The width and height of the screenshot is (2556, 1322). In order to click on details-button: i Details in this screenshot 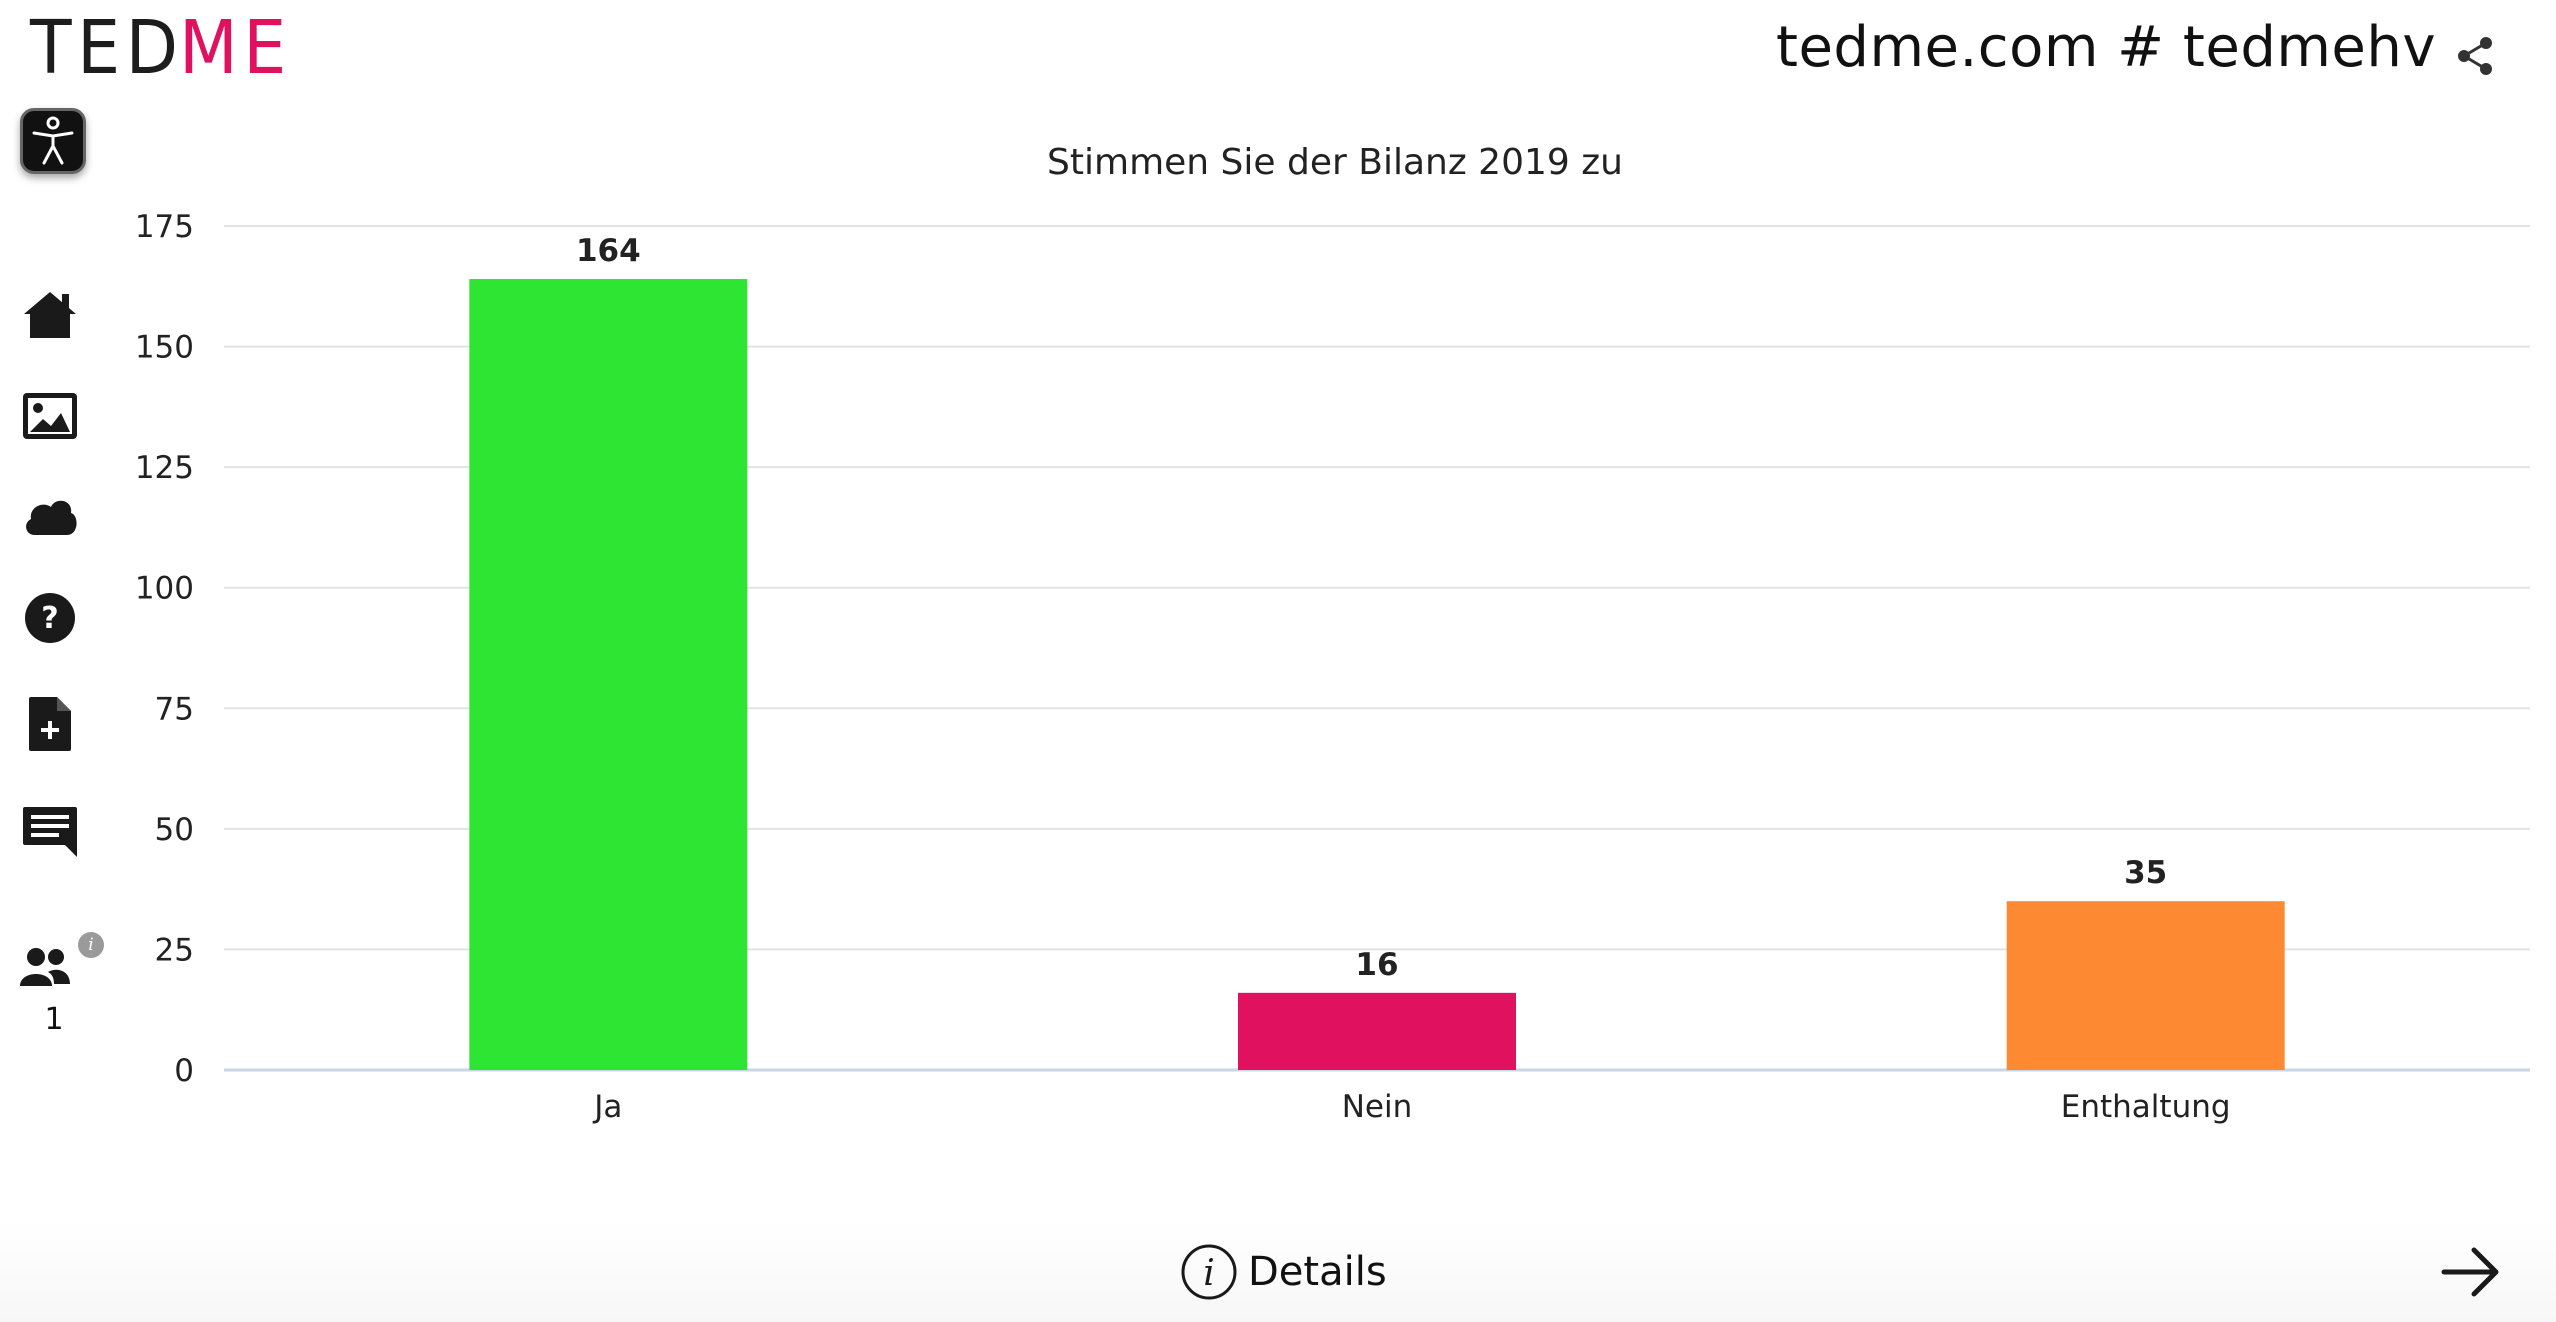, I will do `click(1283, 1272)`.